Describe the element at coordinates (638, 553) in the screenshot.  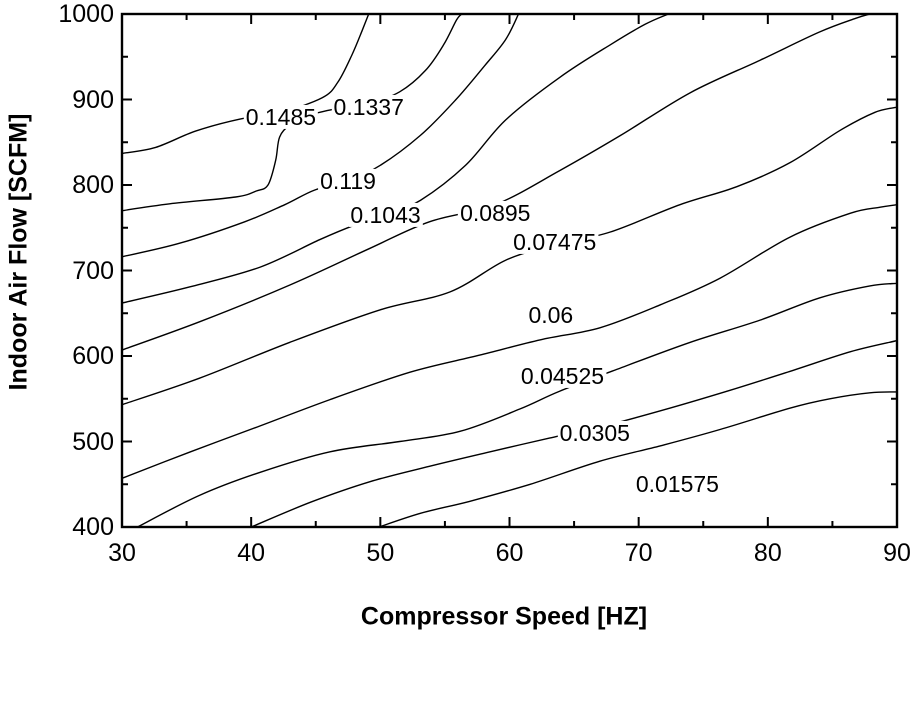
I see `x-tick-label-70: 70` at that location.